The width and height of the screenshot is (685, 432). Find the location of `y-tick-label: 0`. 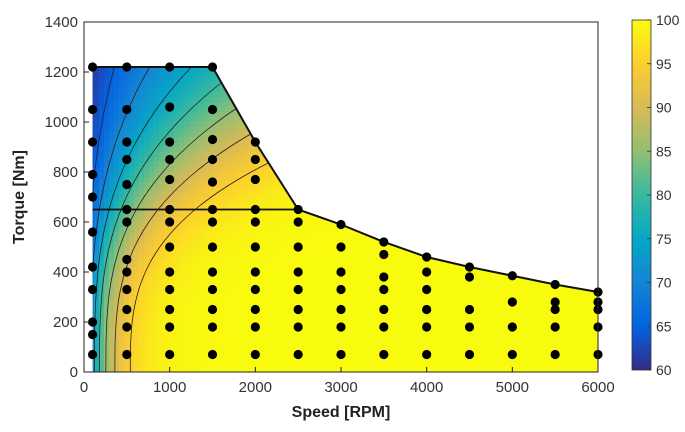

y-tick-label: 0 is located at coordinates (74, 372).